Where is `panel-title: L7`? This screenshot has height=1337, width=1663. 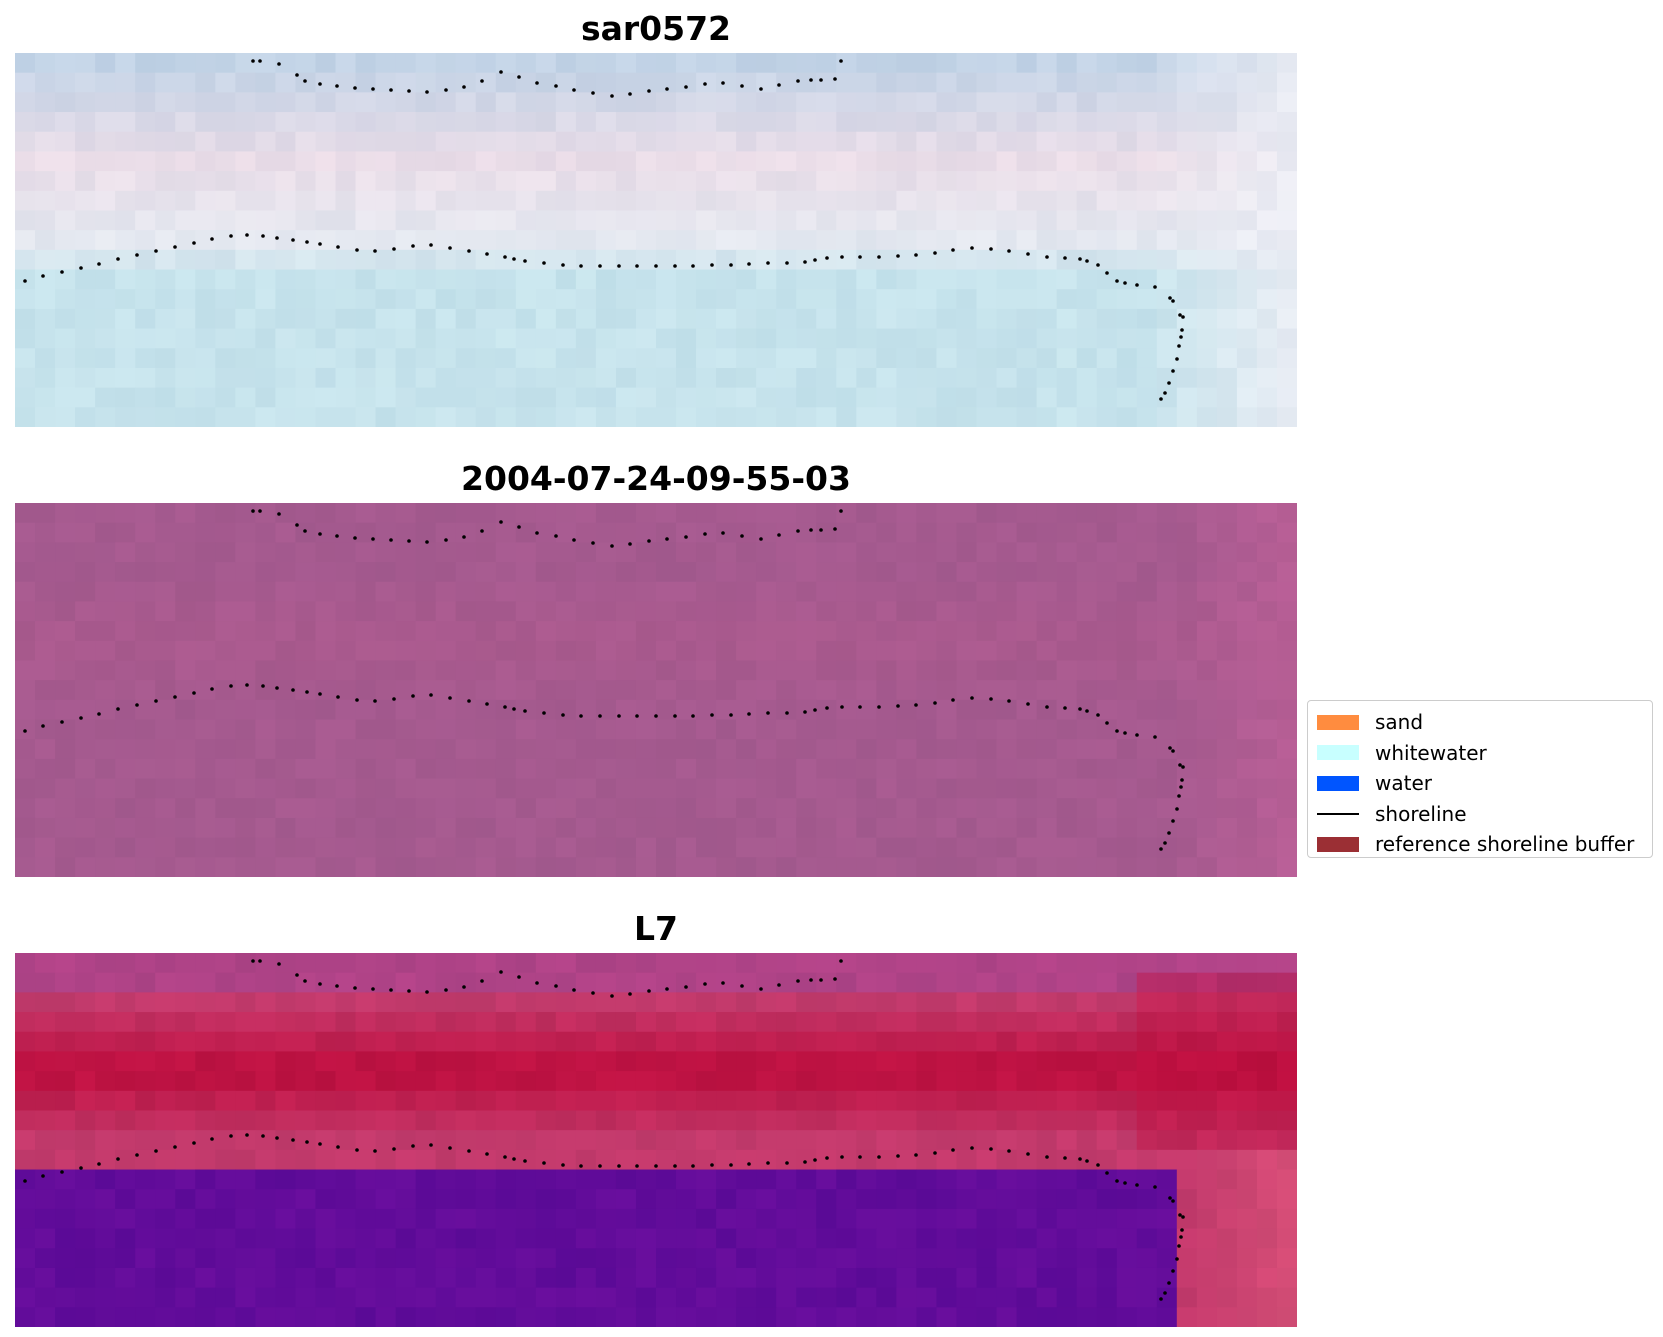
panel-title: L7 is located at coordinates (656, 928).